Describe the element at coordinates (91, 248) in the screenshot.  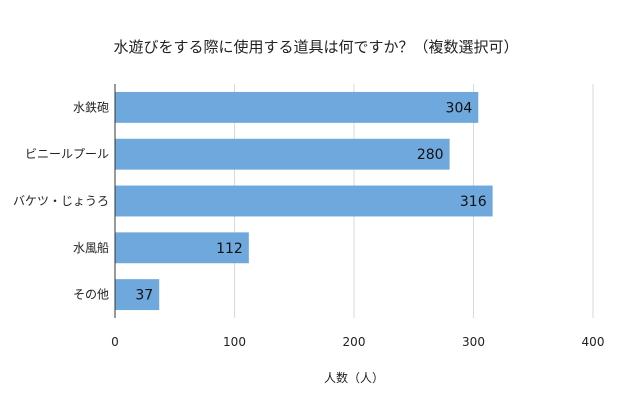
I see `category-label: 水風船` at that location.